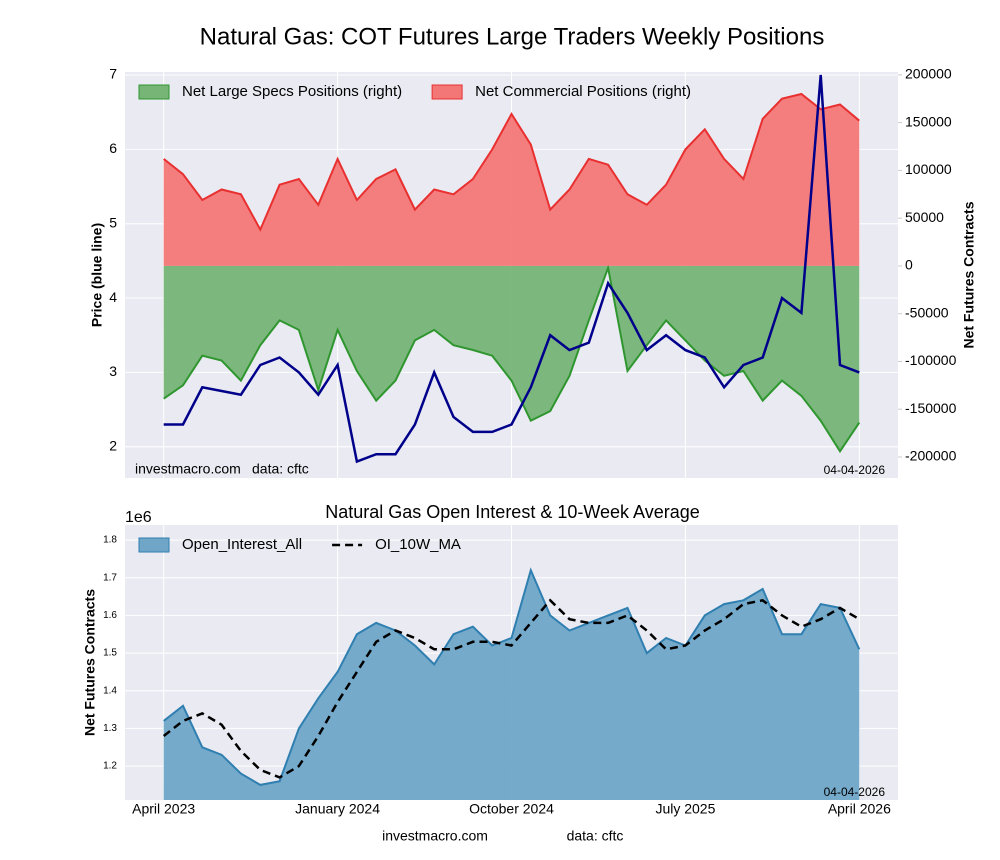  What do you see at coordinates (583, 91) in the screenshot?
I see `legend-label: Net Commercial Positions (right)` at bounding box center [583, 91].